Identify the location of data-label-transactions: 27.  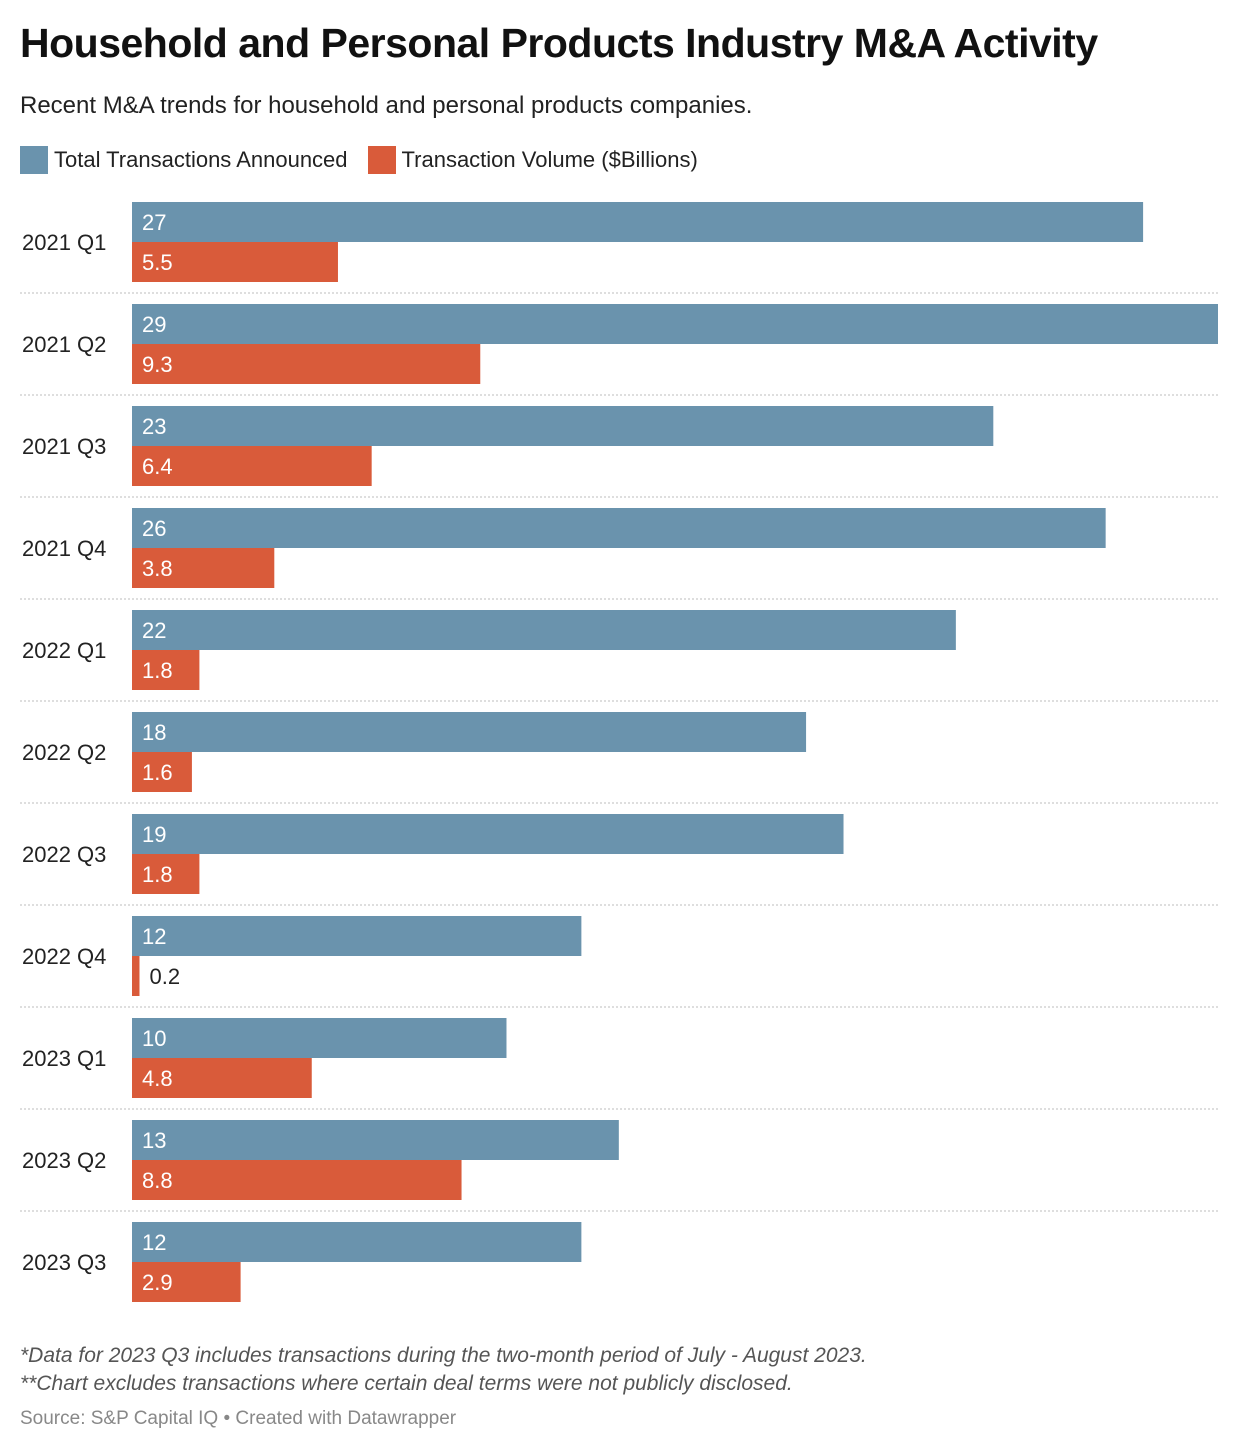
(154, 222).